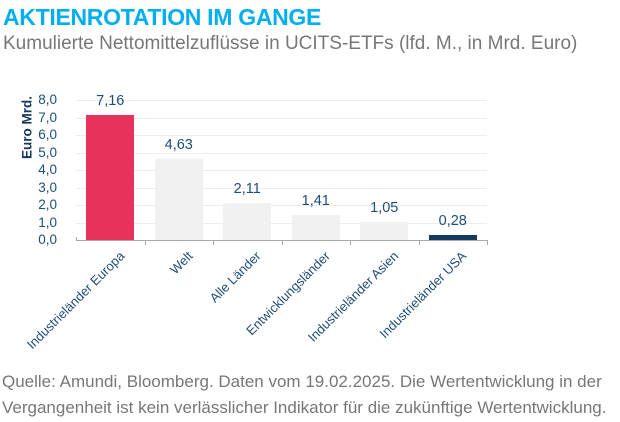 The height and width of the screenshot is (422, 620). Describe the element at coordinates (178, 145) in the screenshot. I see `bar-value-label: 4,63` at that location.